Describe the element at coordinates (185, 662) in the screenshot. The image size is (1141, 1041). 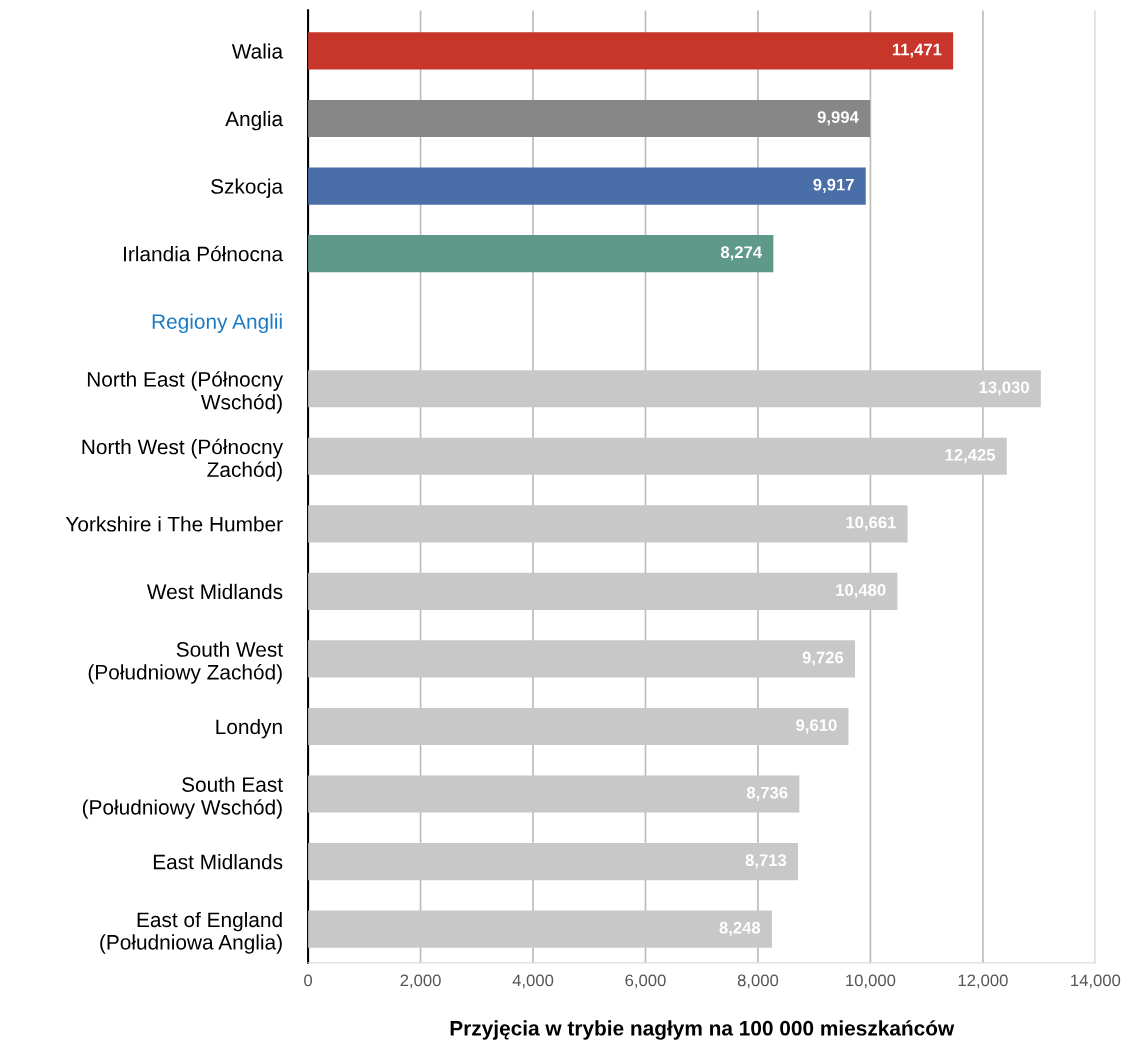
I see `y-tick-label: South West (Południowy Zachód)` at that location.